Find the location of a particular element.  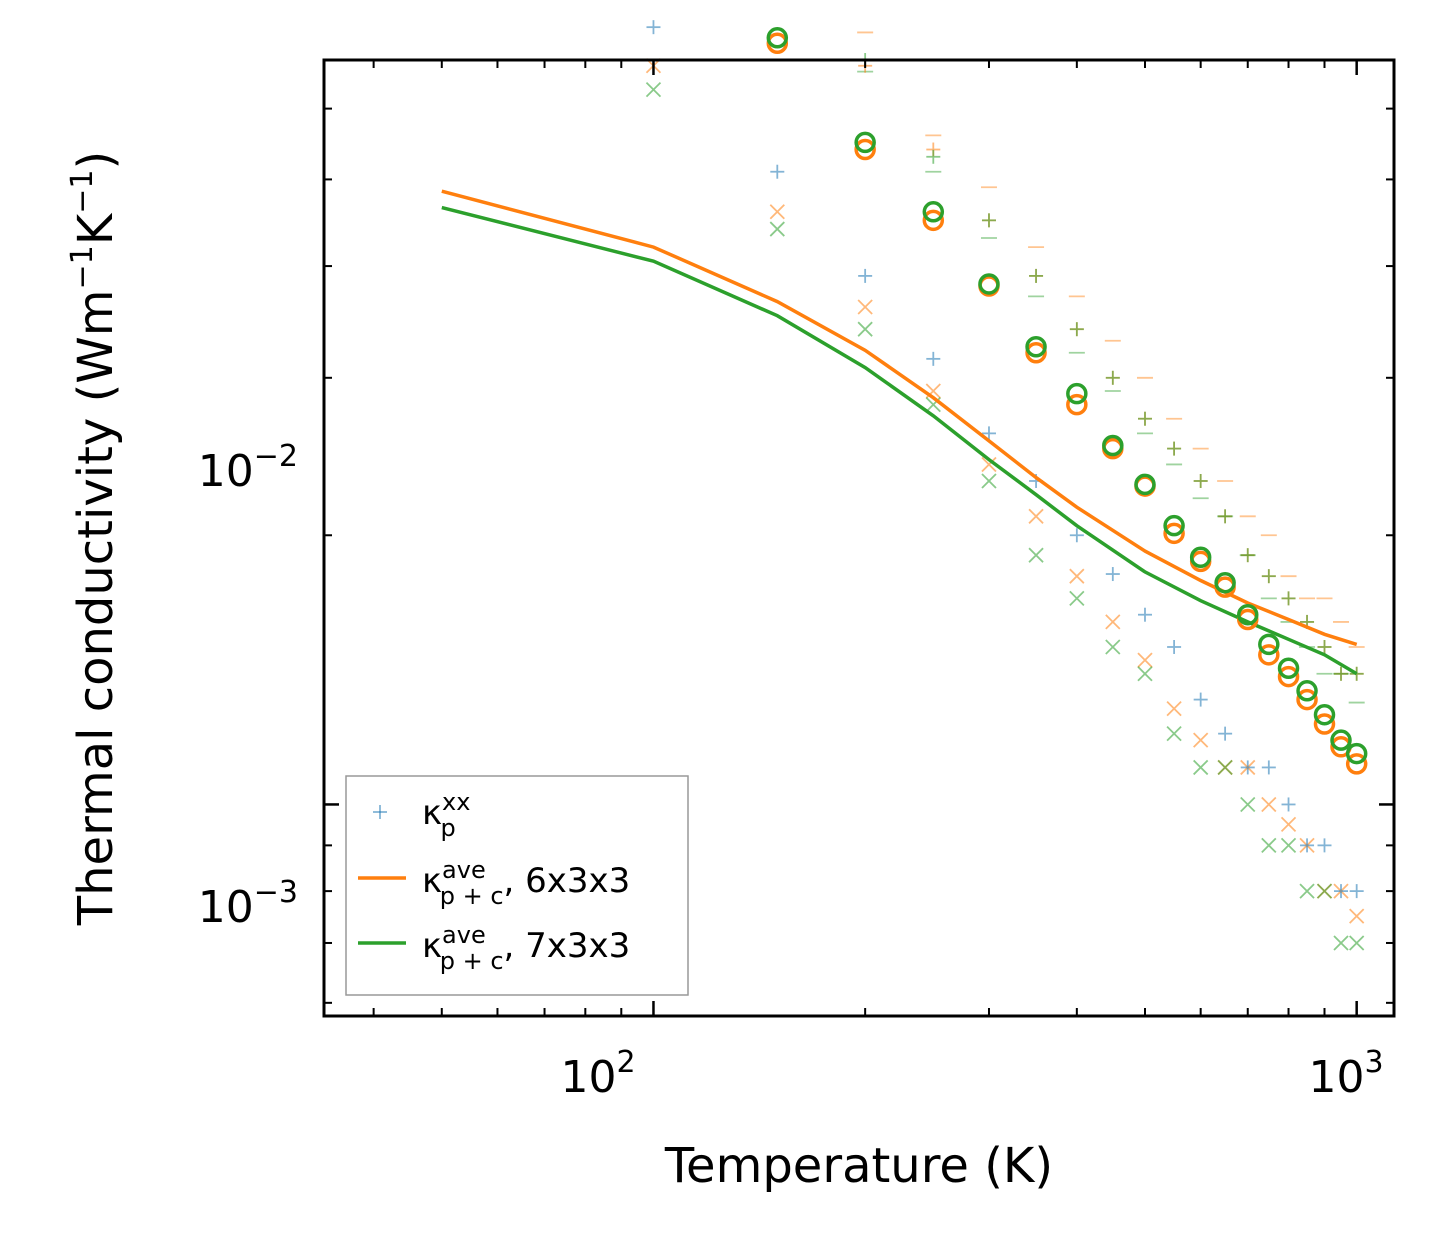

point-cross-green-900-b is located at coordinates (1324, 891).